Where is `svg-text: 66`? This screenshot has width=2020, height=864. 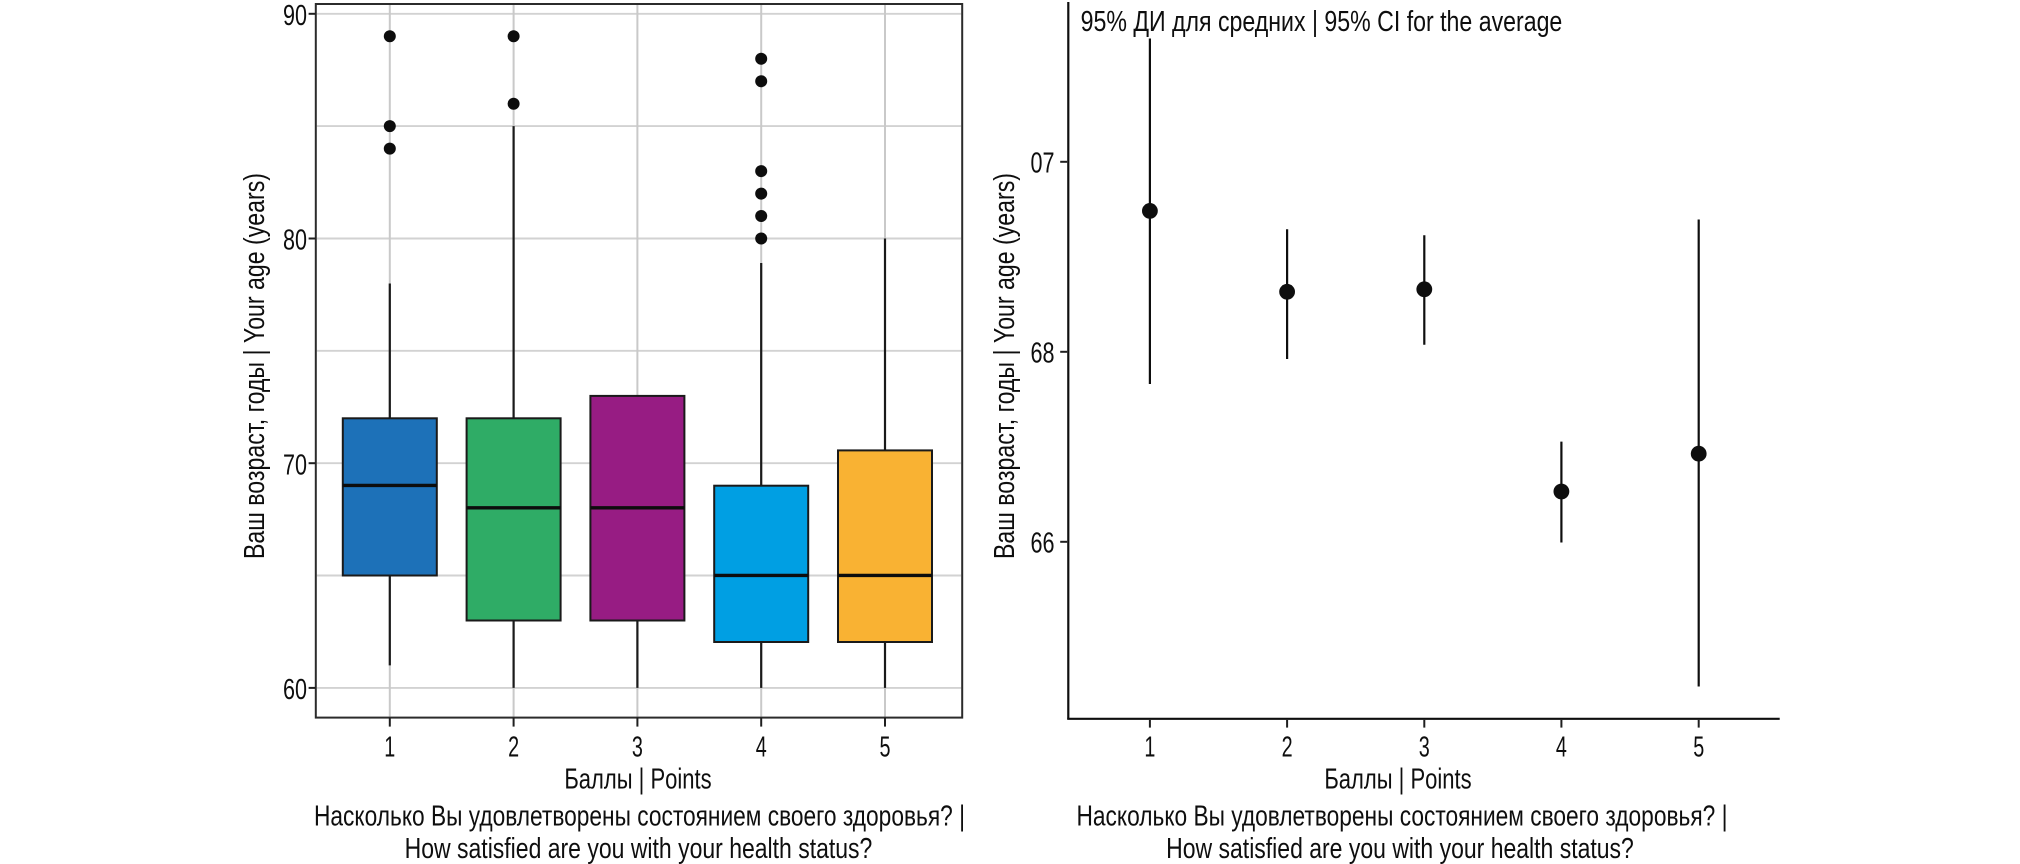
svg-text: 66 is located at coordinates (1043, 544).